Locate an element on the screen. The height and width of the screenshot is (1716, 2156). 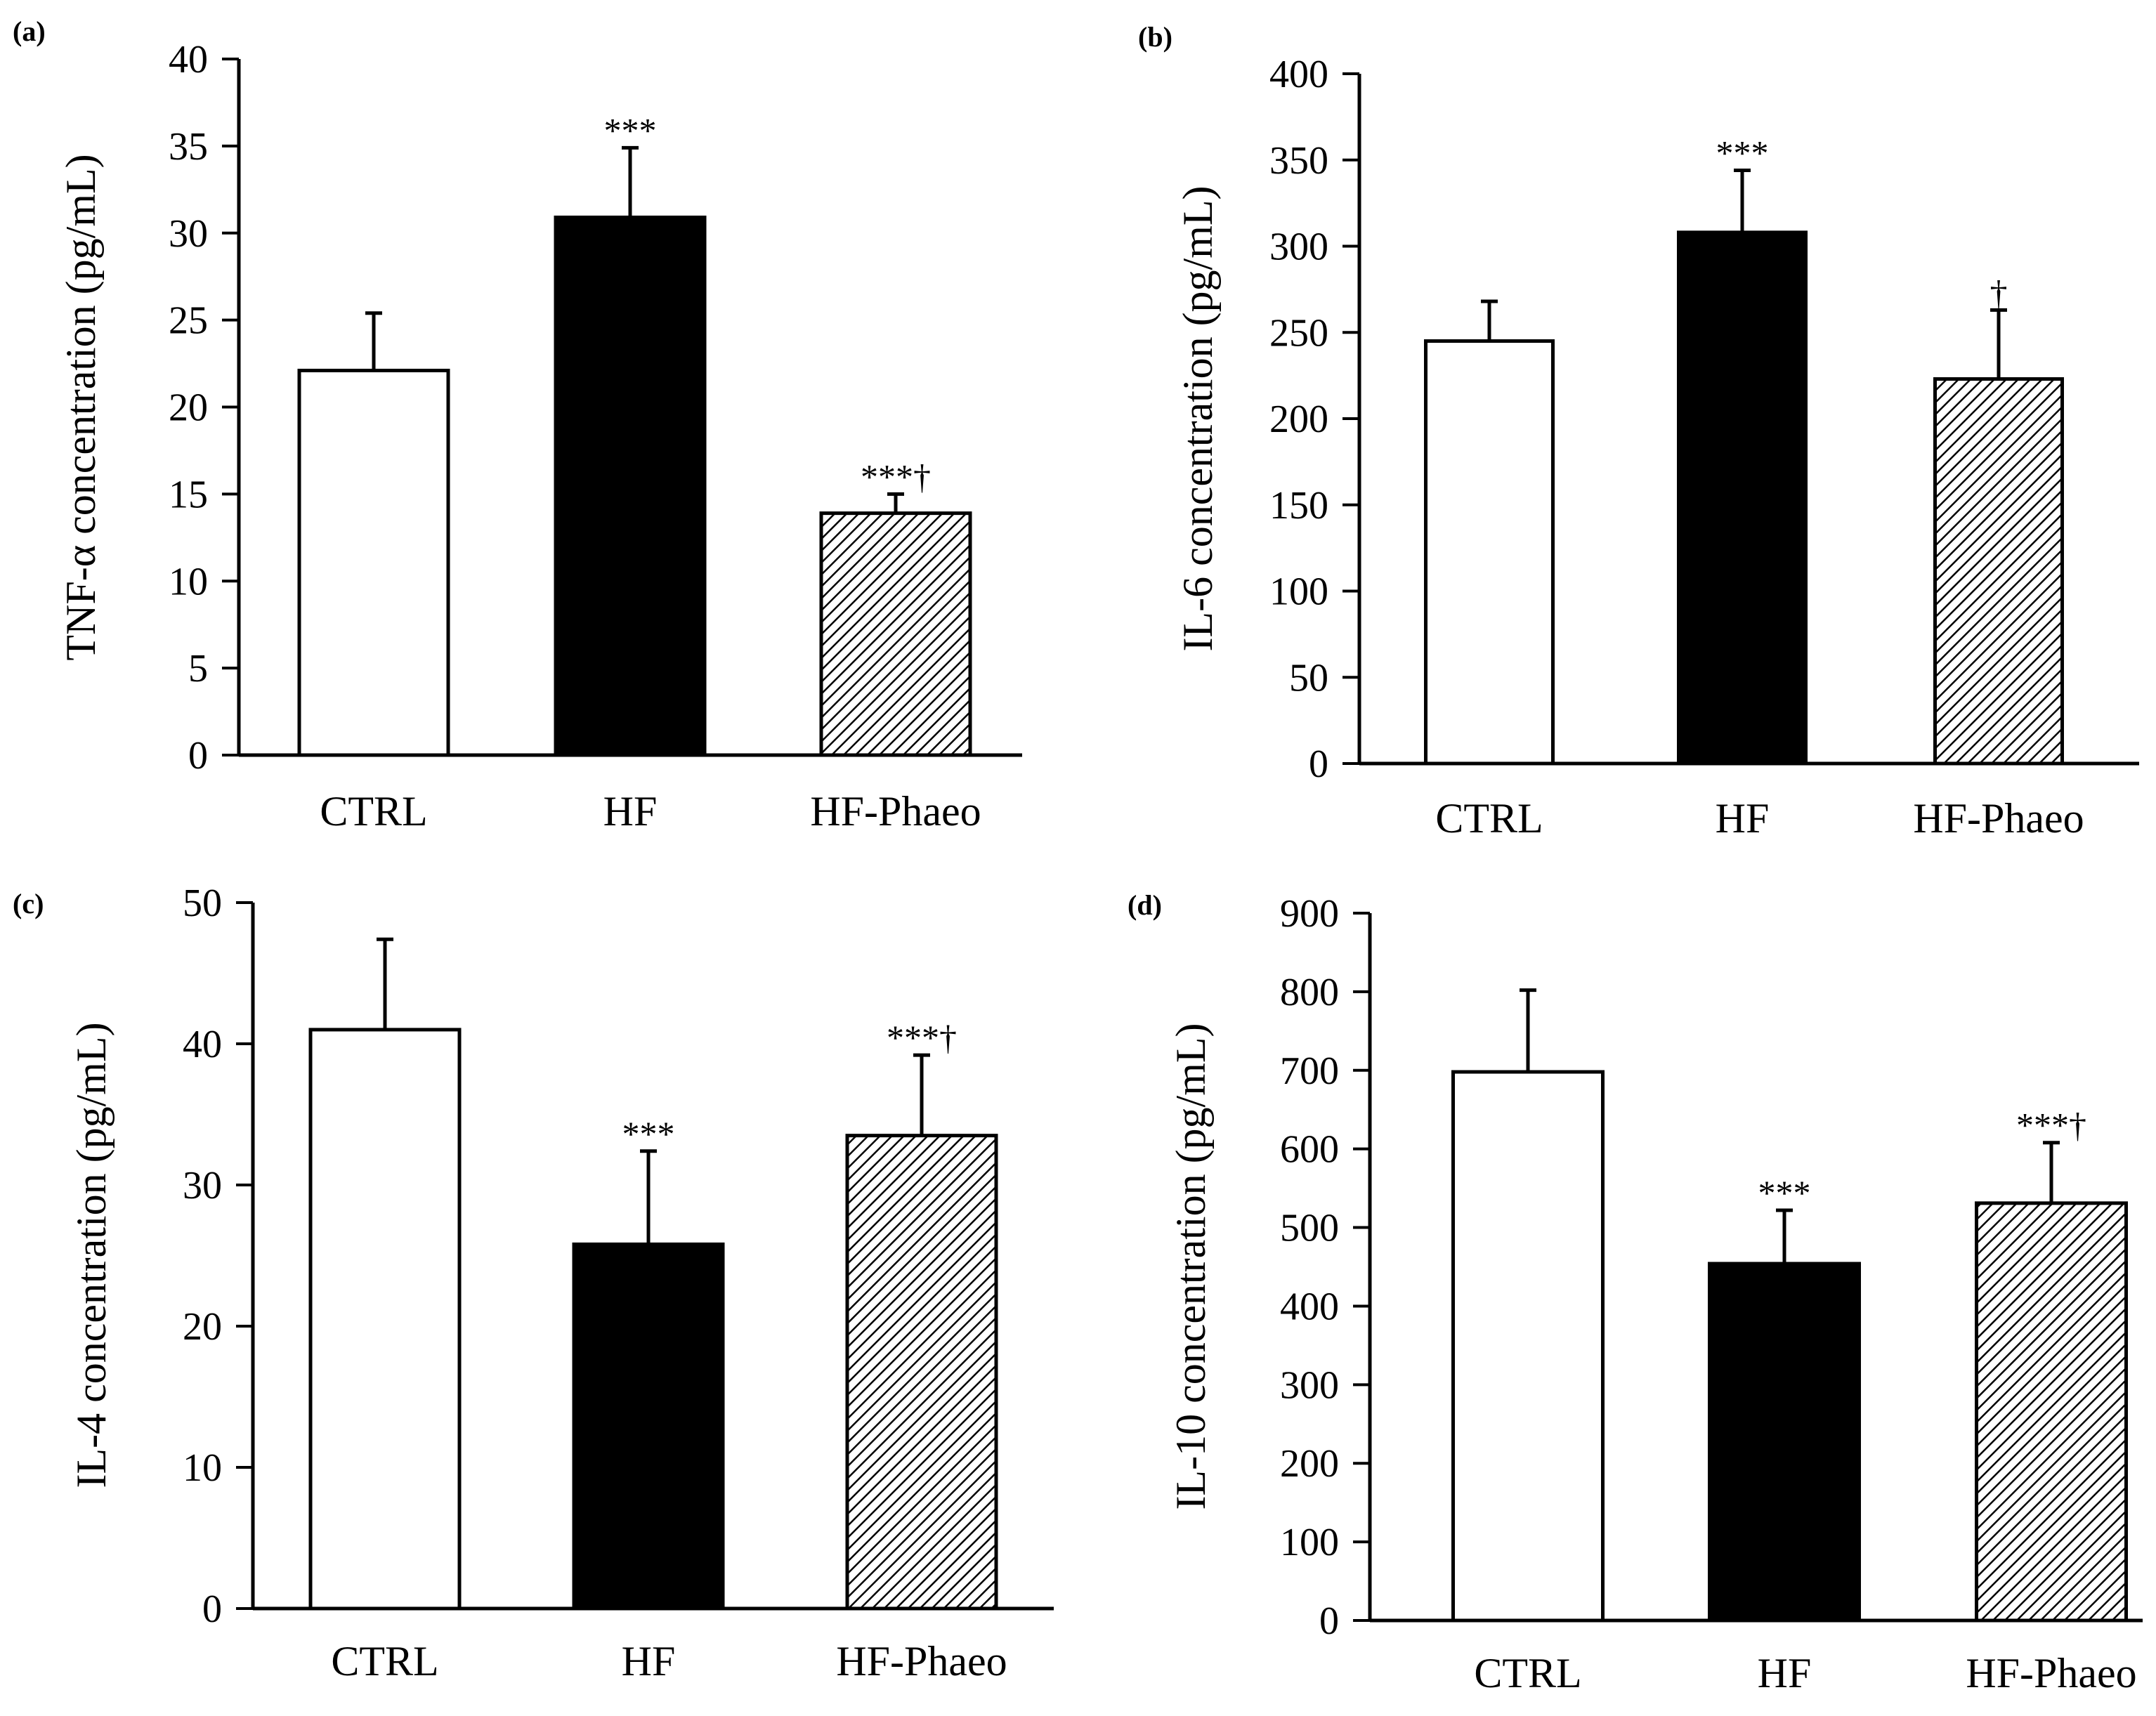
panel-label: (a) is located at coordinates (29, 31).